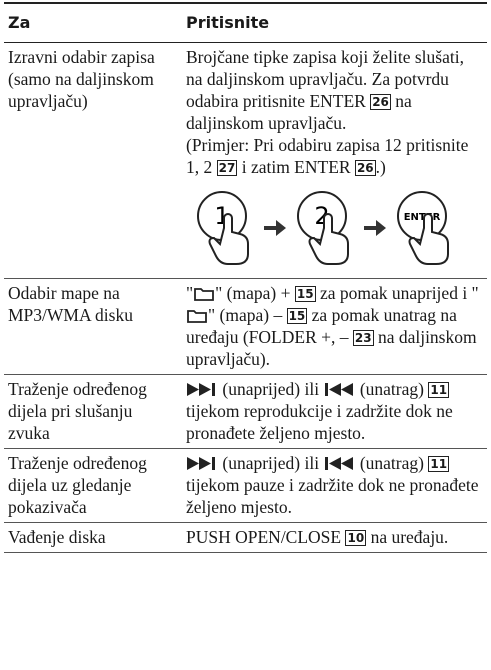 The height and width of the screenshot is (670, 491). I want to click on key: 10, so click(356, 538).